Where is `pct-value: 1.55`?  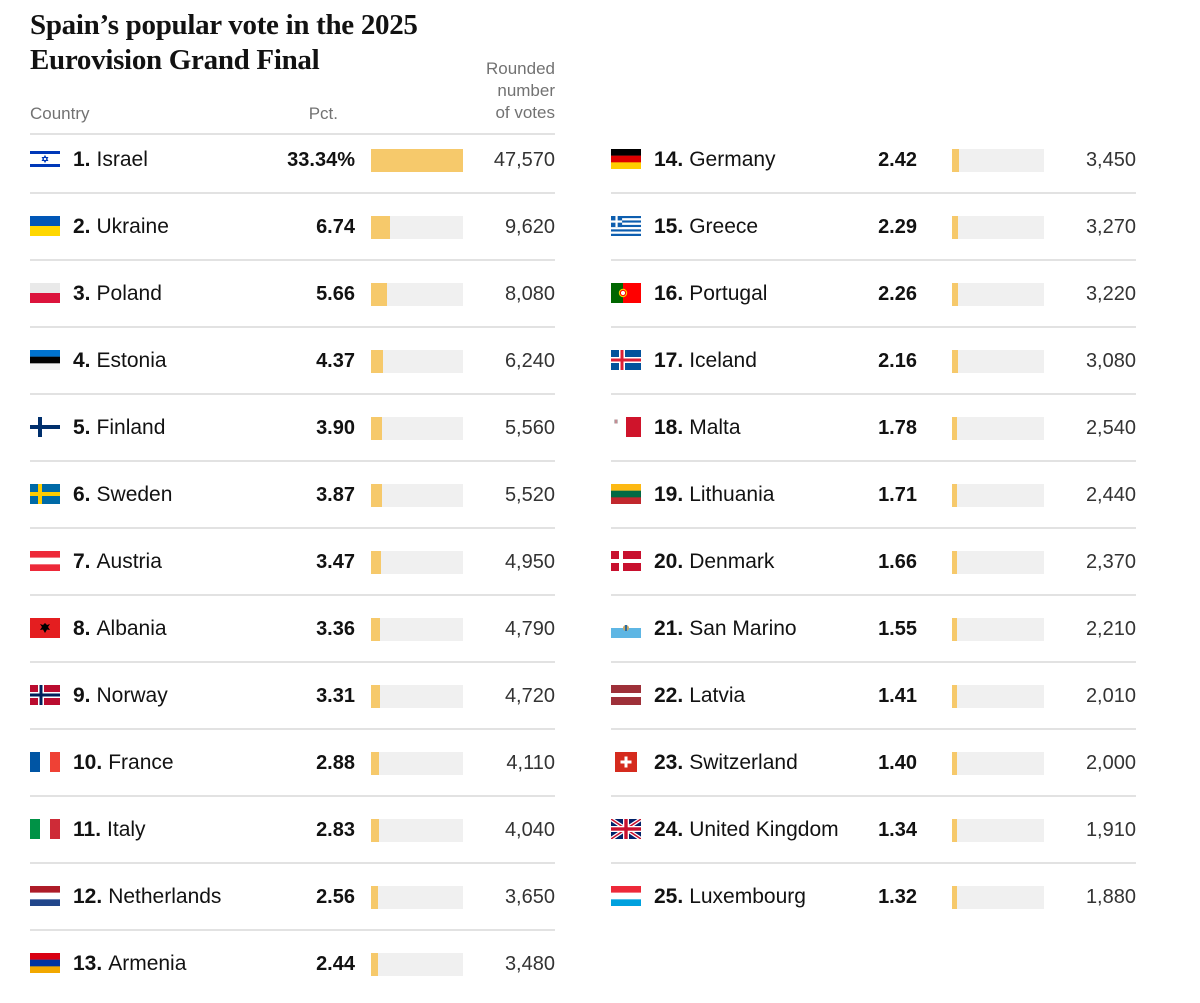
pct-value: 1.55 is located at coordinates (897, 629).